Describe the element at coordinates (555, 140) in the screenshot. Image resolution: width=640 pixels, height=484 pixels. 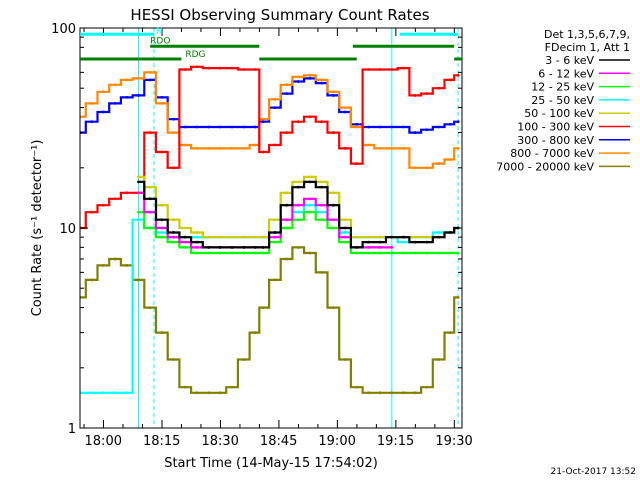
I see `legend-label-7: 300 - 800 keV` at that location.